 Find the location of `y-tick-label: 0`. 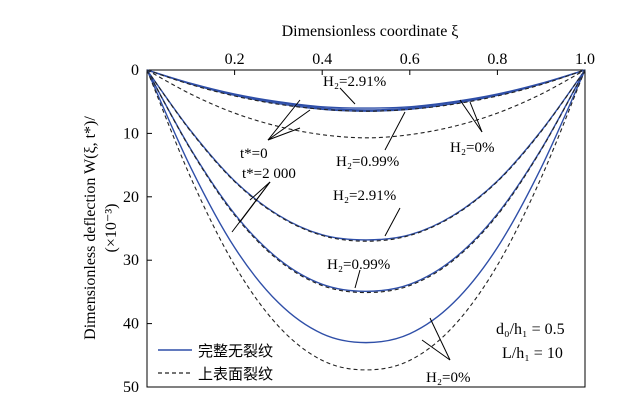

y-tick-label: 0 is located at coordinates (135, 70).